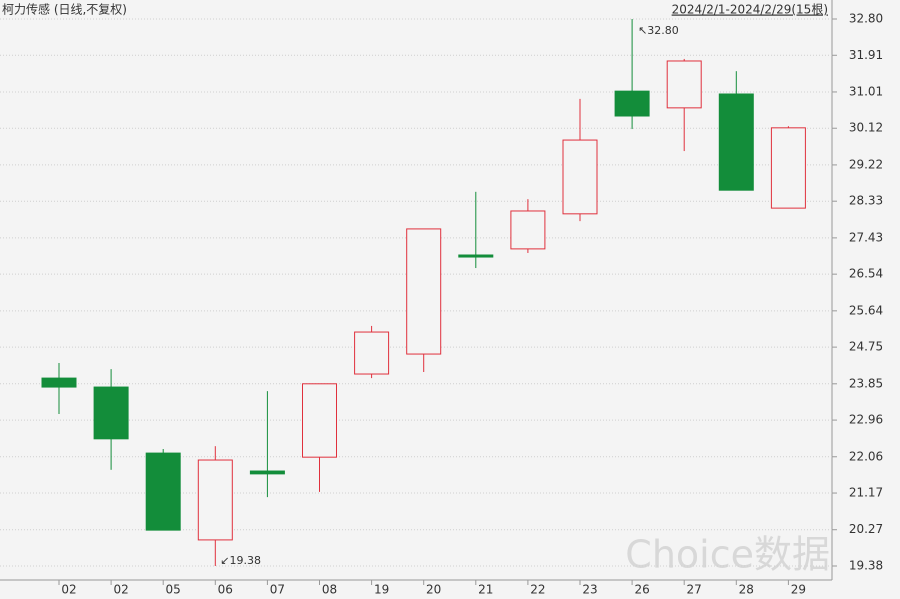 This screenshot has height=599, width=900. Describe the element at coordinates (866, 347) in the screenshot. I see `y-tick-label: 24.75` at that location.